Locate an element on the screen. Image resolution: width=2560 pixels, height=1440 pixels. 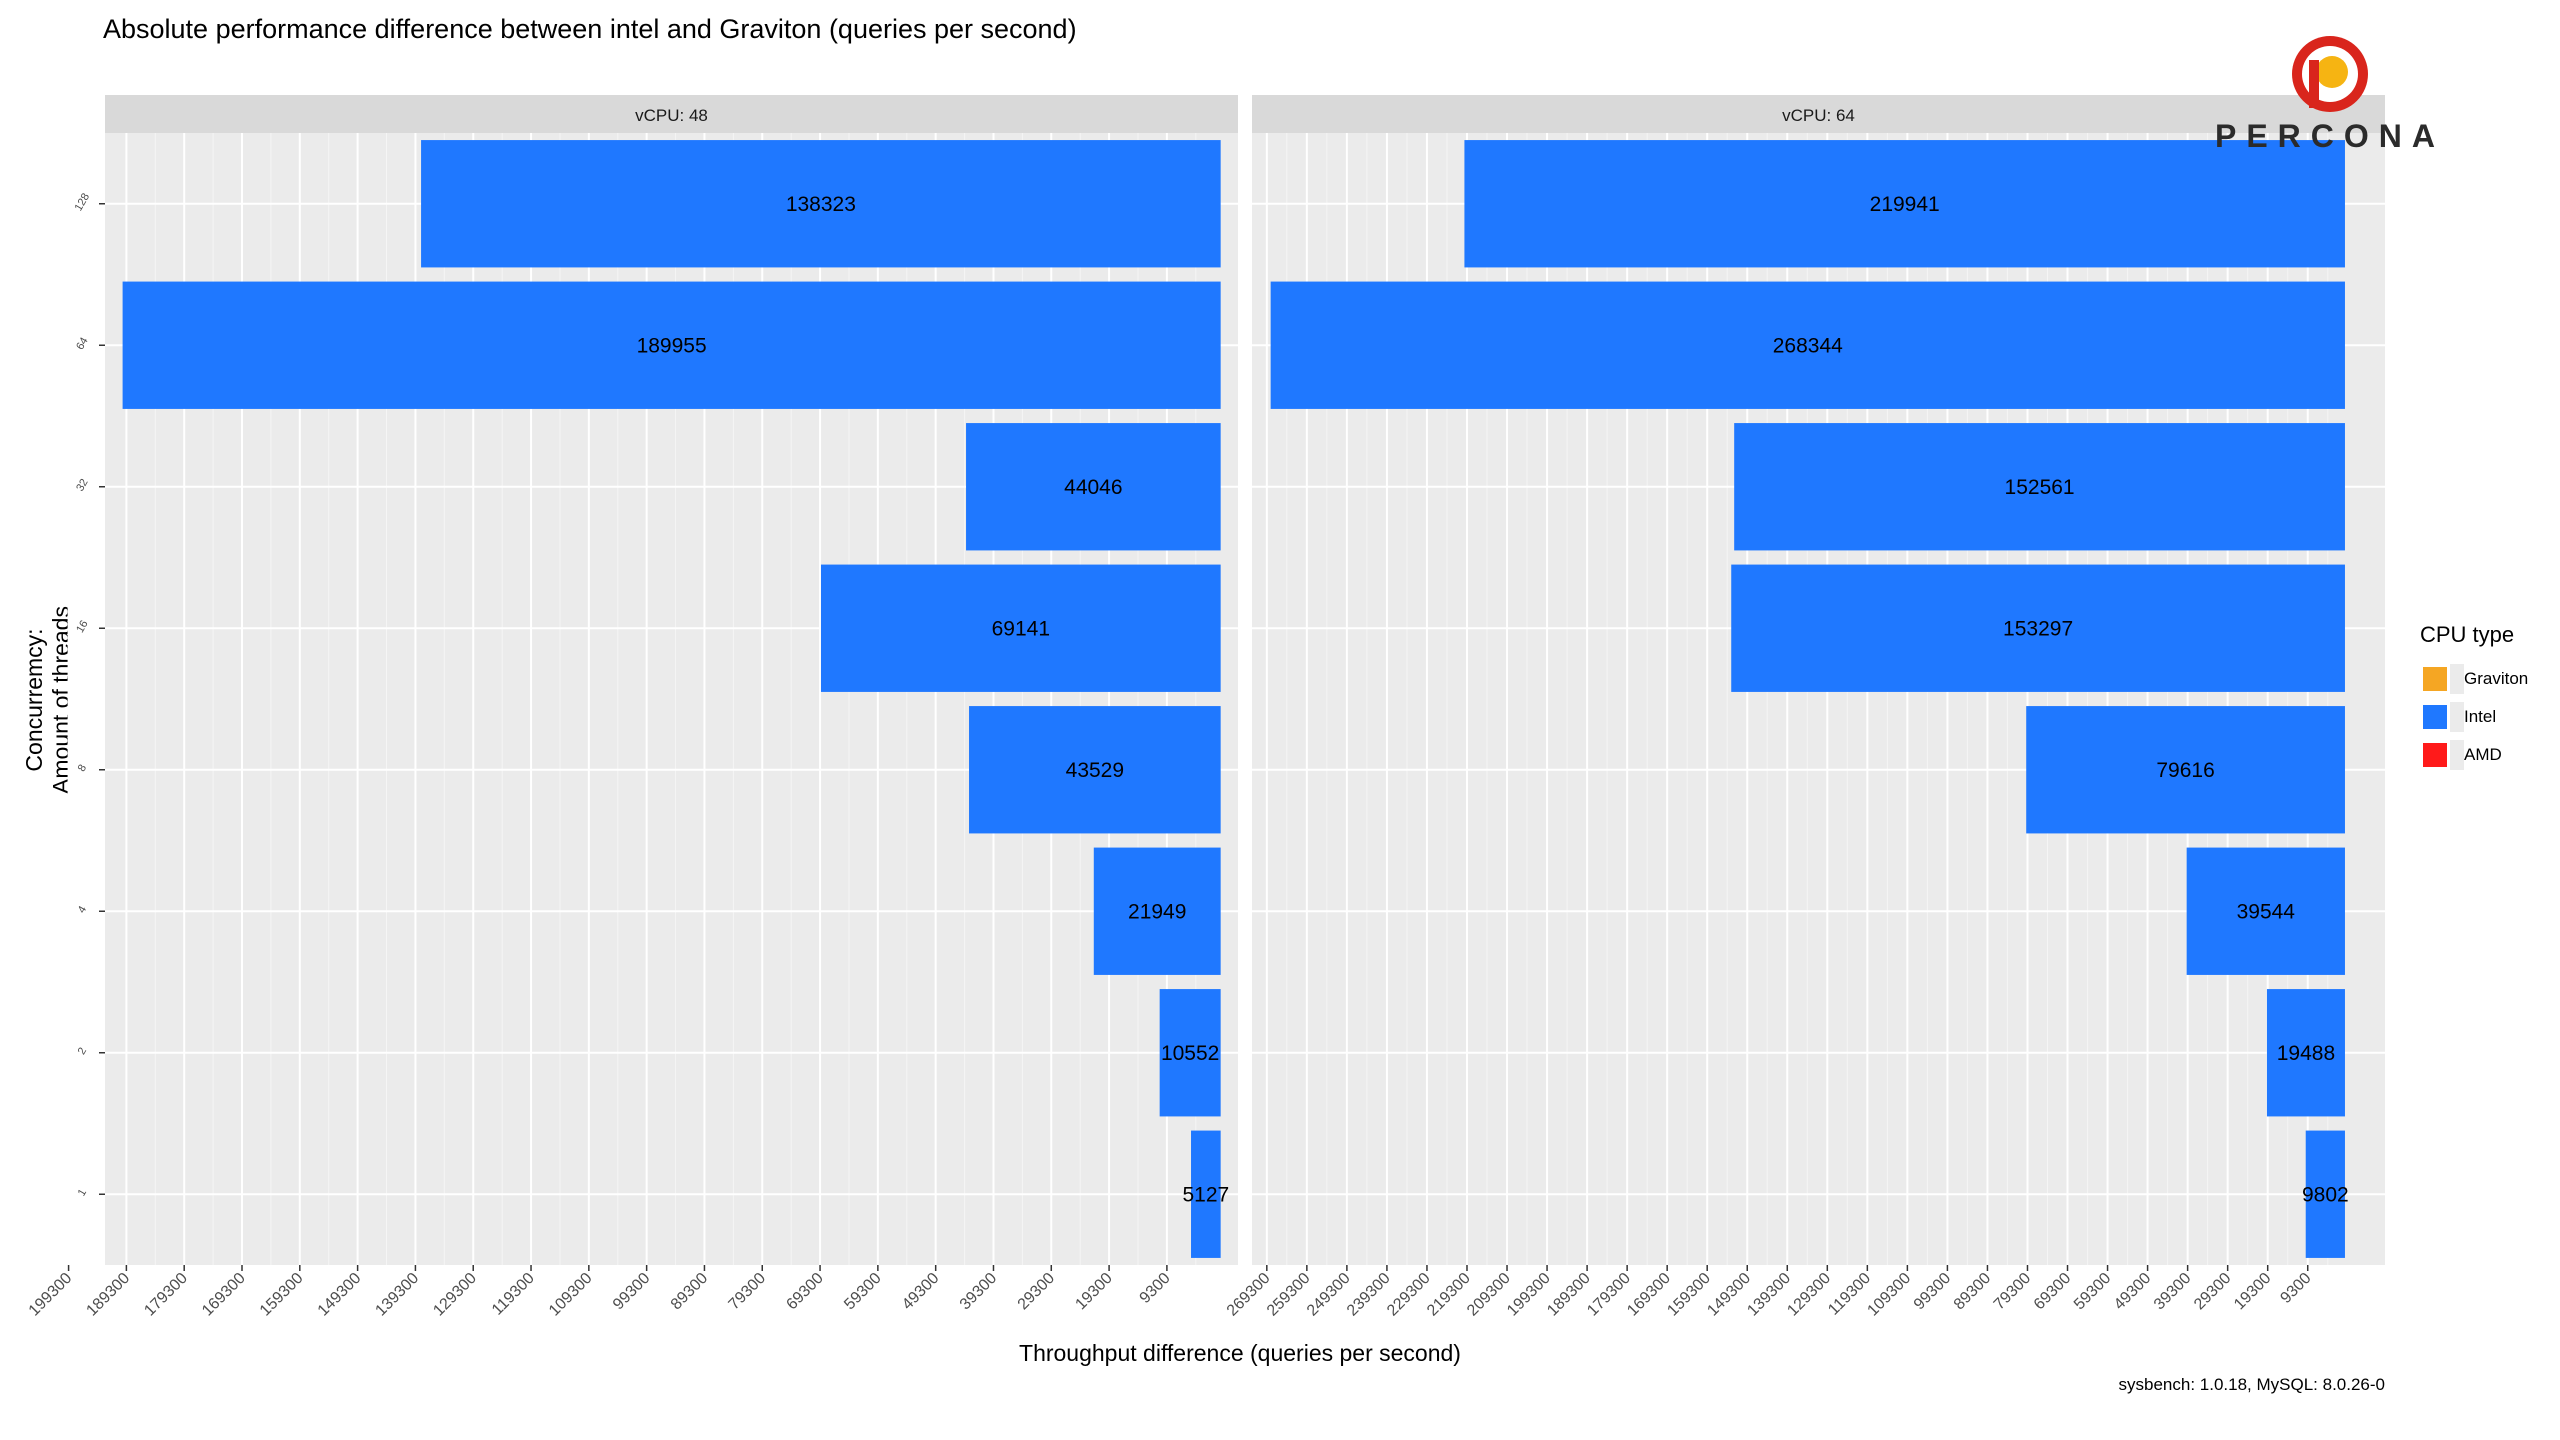
y-axis-label-line1: Concurremcy: is located at coordinates (34, 699).